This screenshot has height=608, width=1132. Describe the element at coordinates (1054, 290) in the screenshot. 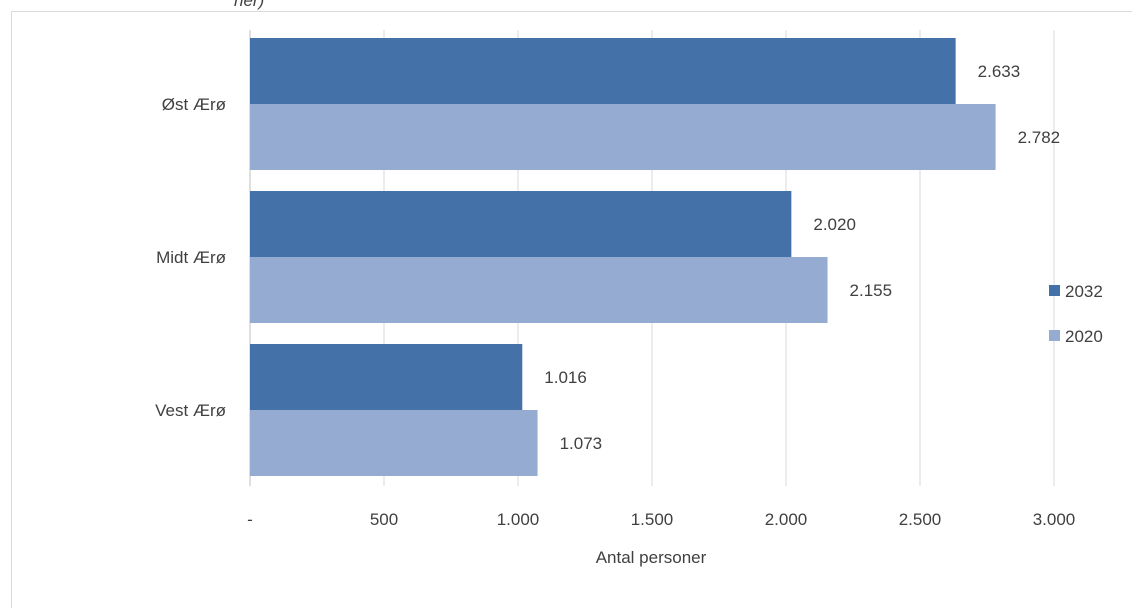

I see `legend-swatch-2032` at that location.